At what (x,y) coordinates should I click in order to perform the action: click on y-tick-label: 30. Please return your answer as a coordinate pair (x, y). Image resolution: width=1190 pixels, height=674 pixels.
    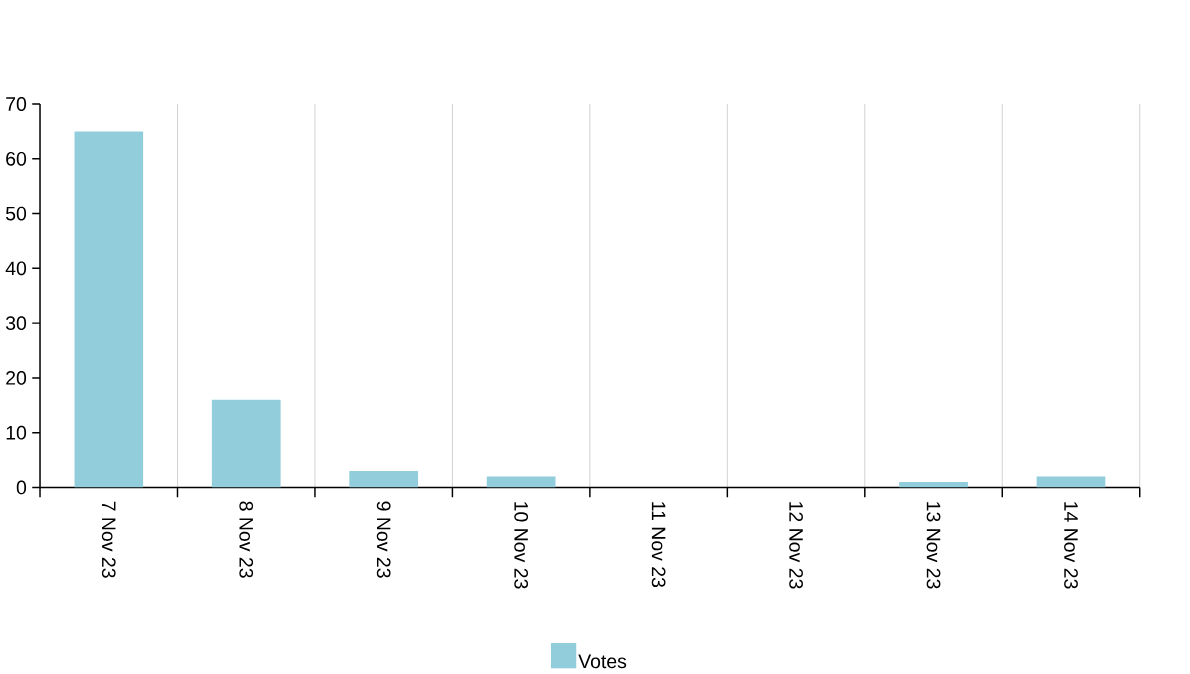
    Looking at the image, I should click on (16, 323).